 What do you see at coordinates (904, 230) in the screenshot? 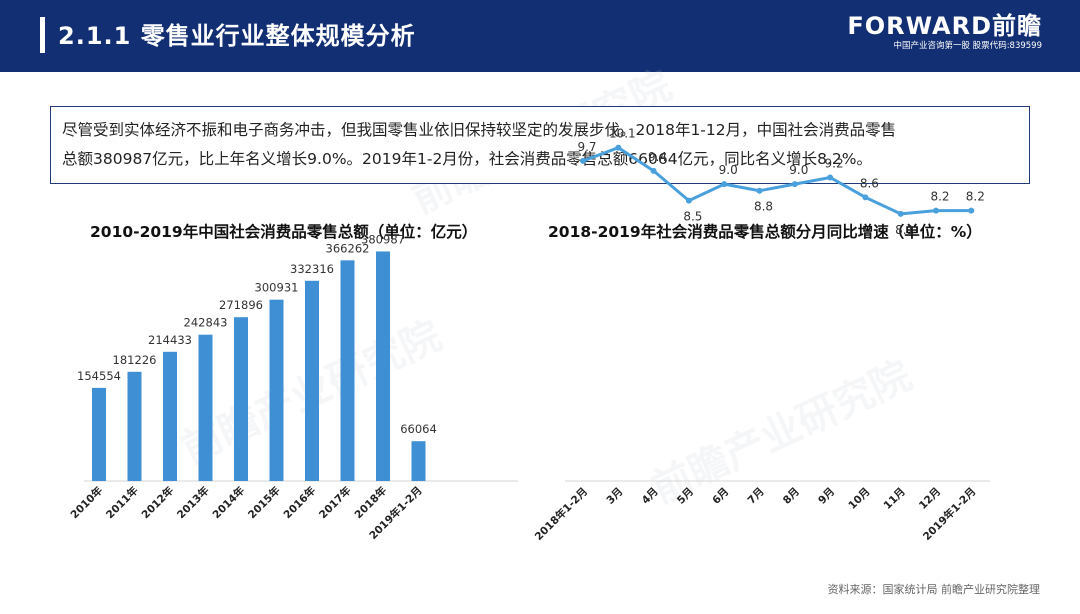
I see `line-value-label-9: 8.1` at bounding box center [904, 230].